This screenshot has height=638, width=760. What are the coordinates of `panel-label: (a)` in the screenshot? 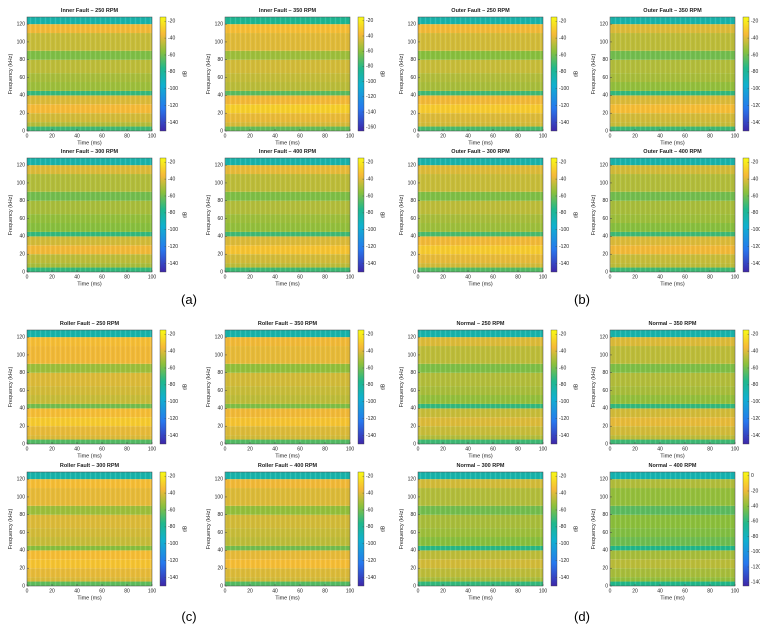 It's located at (189, 299).